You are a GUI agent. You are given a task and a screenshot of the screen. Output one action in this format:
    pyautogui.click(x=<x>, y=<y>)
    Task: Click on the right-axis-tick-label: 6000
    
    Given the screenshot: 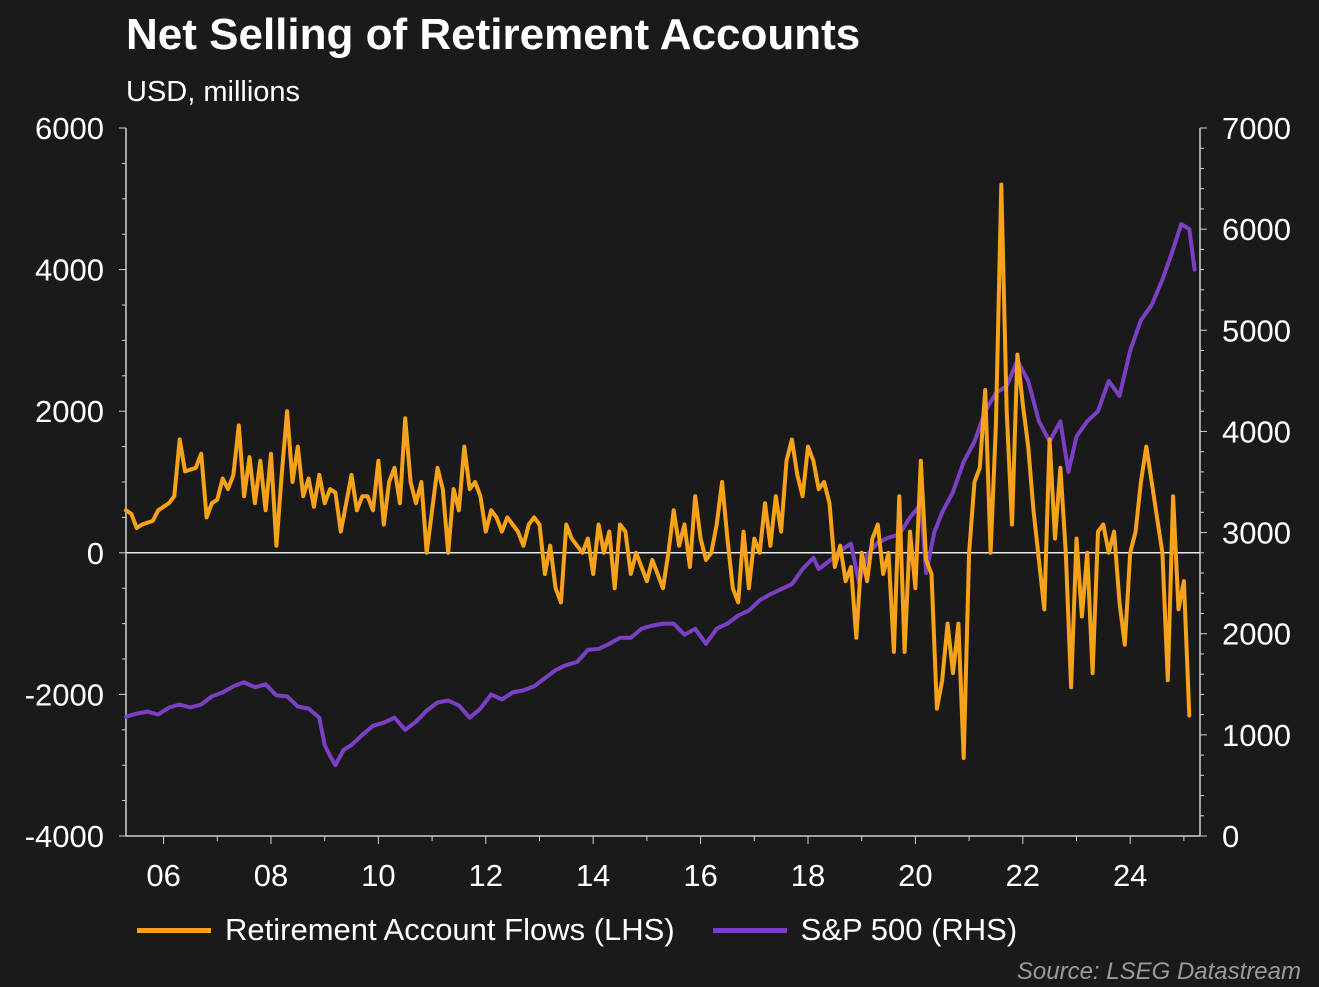 What is the action you would take?
    pyautogui.click(x=1256, y=229)
    